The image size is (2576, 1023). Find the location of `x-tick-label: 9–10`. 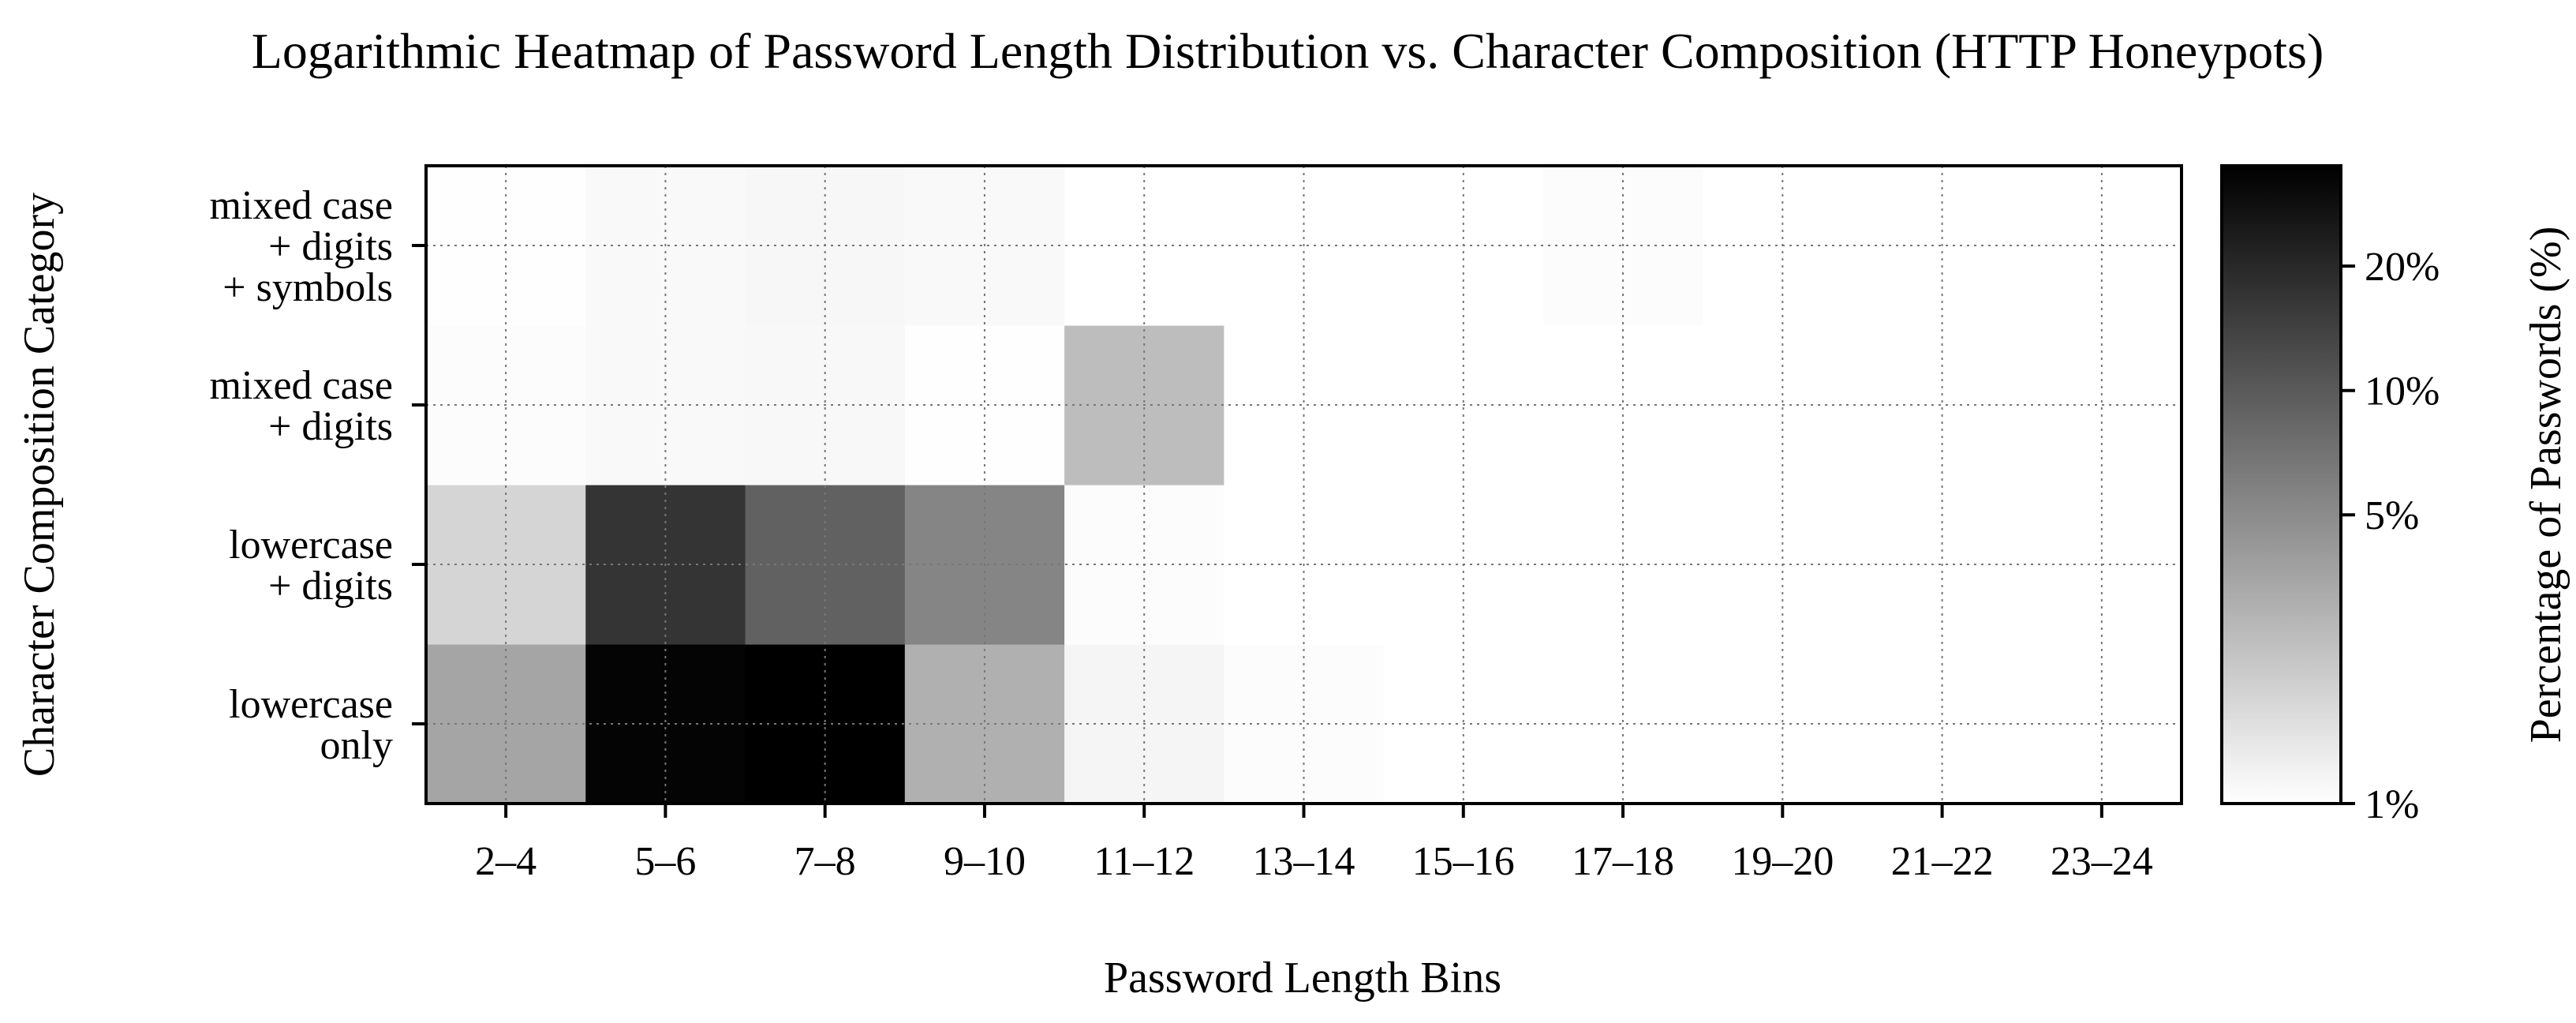

x-tick-label: 9–10 is located at coordinates (985, 862).